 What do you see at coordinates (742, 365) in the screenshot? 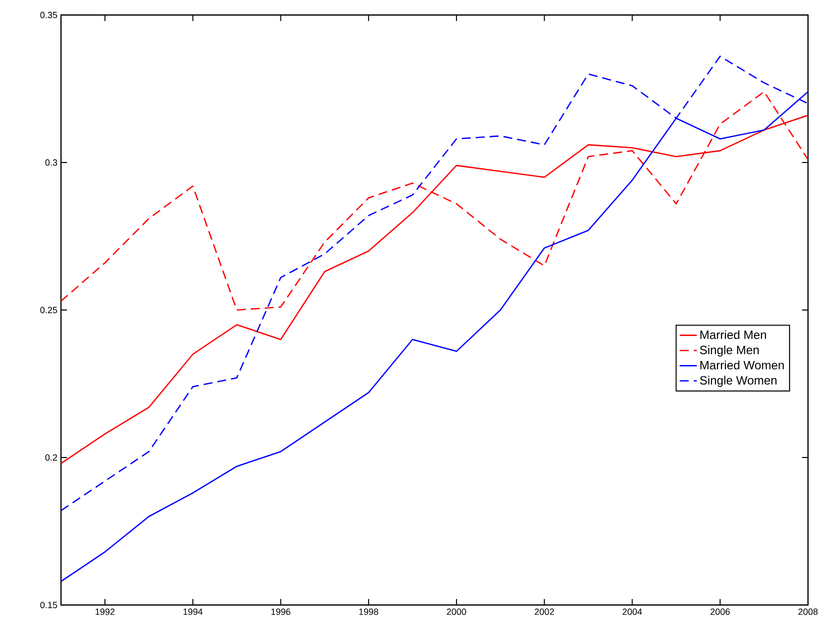
I see `legend-label: Married Women` at bounding box center [742, 365].